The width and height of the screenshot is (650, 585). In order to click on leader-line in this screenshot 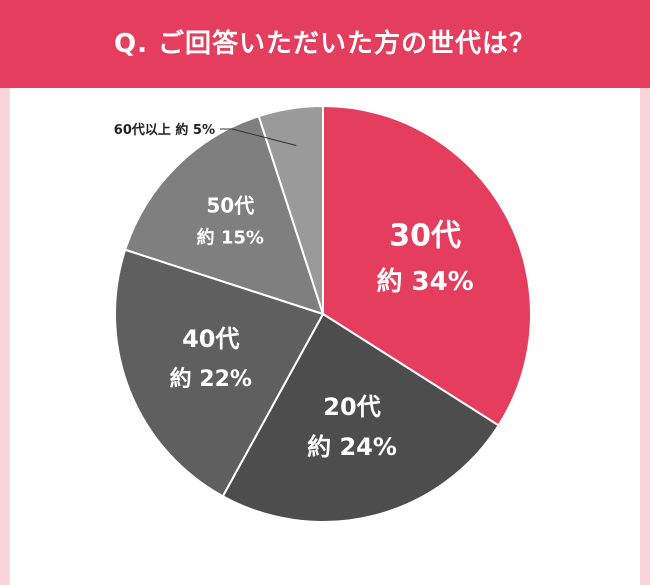, I will do `click(258, 137)`.